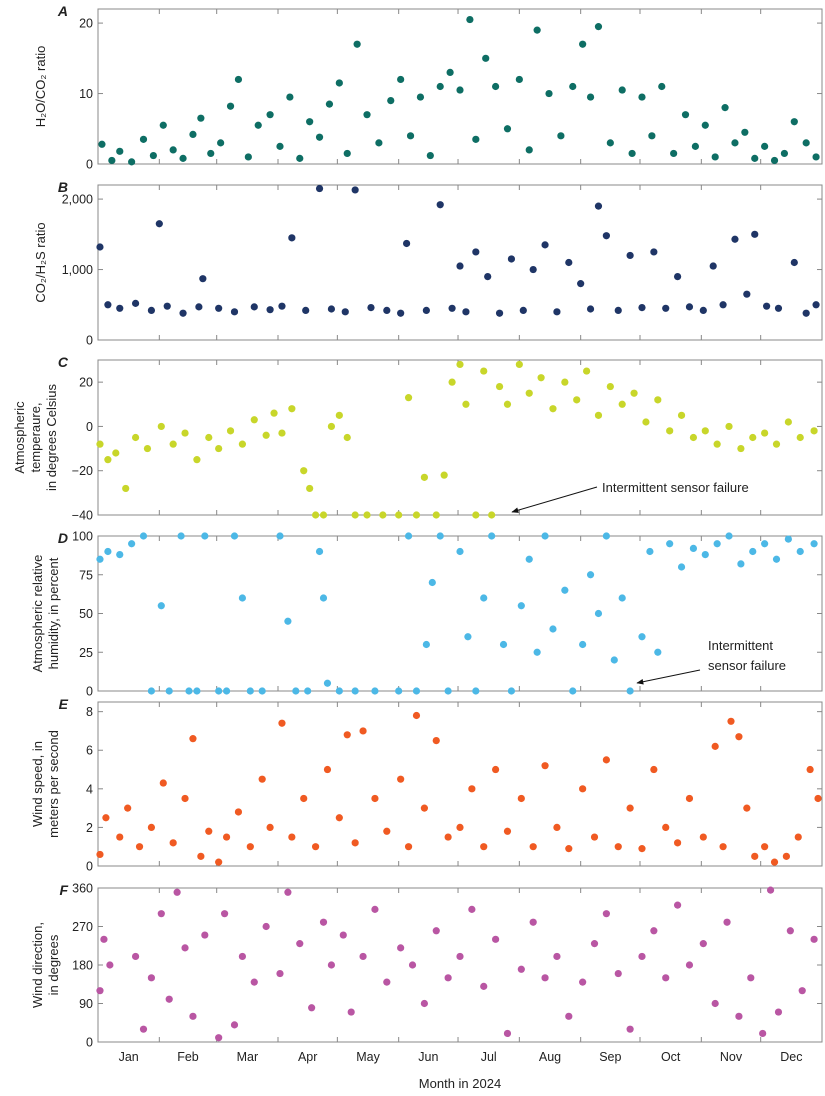 The image size is (825, 1096). What do you see at coordinates (82, 927) in the screenshot?
I see `y-tick-label: 270` at bounding box center [82, 927].